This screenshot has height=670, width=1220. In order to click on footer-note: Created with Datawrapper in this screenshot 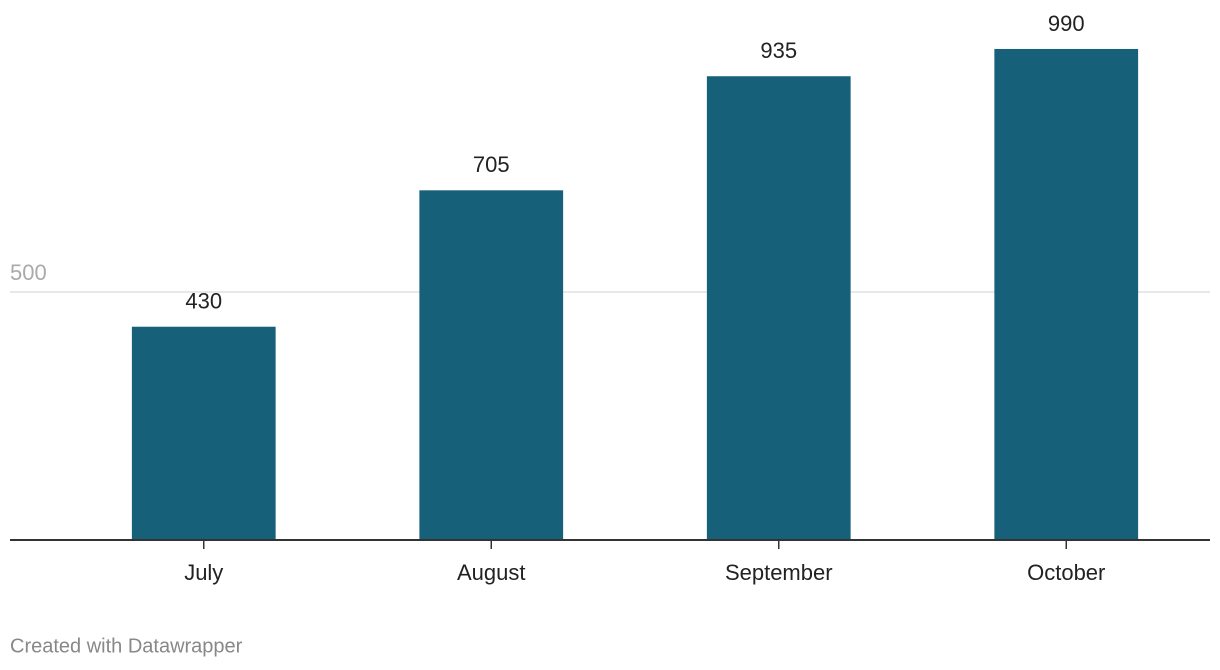, I will do `click(126, 646)`.